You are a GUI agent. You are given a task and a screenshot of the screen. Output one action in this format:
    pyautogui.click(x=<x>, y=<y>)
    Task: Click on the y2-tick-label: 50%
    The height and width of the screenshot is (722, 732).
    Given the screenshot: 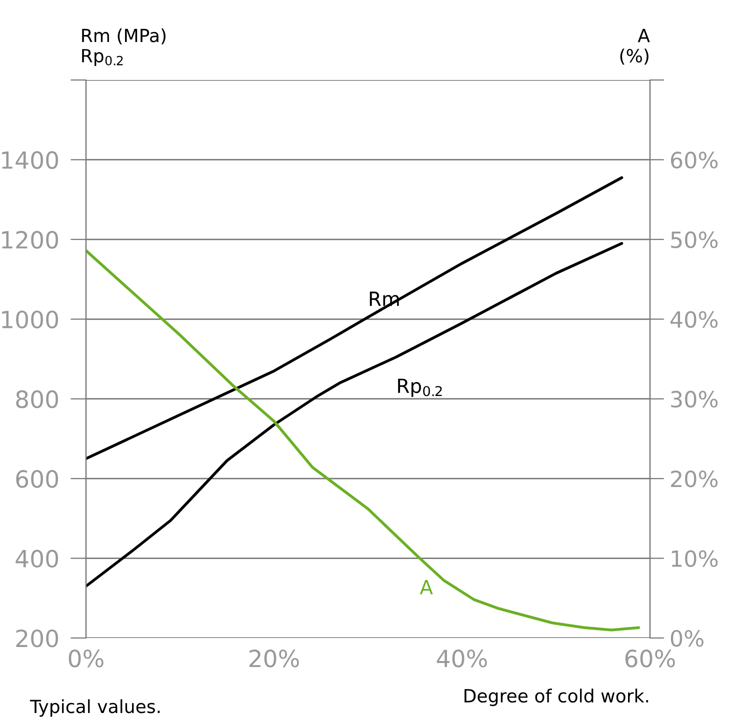 What is the action you would take?
    pyautogui.click(x=694, y=239)
    